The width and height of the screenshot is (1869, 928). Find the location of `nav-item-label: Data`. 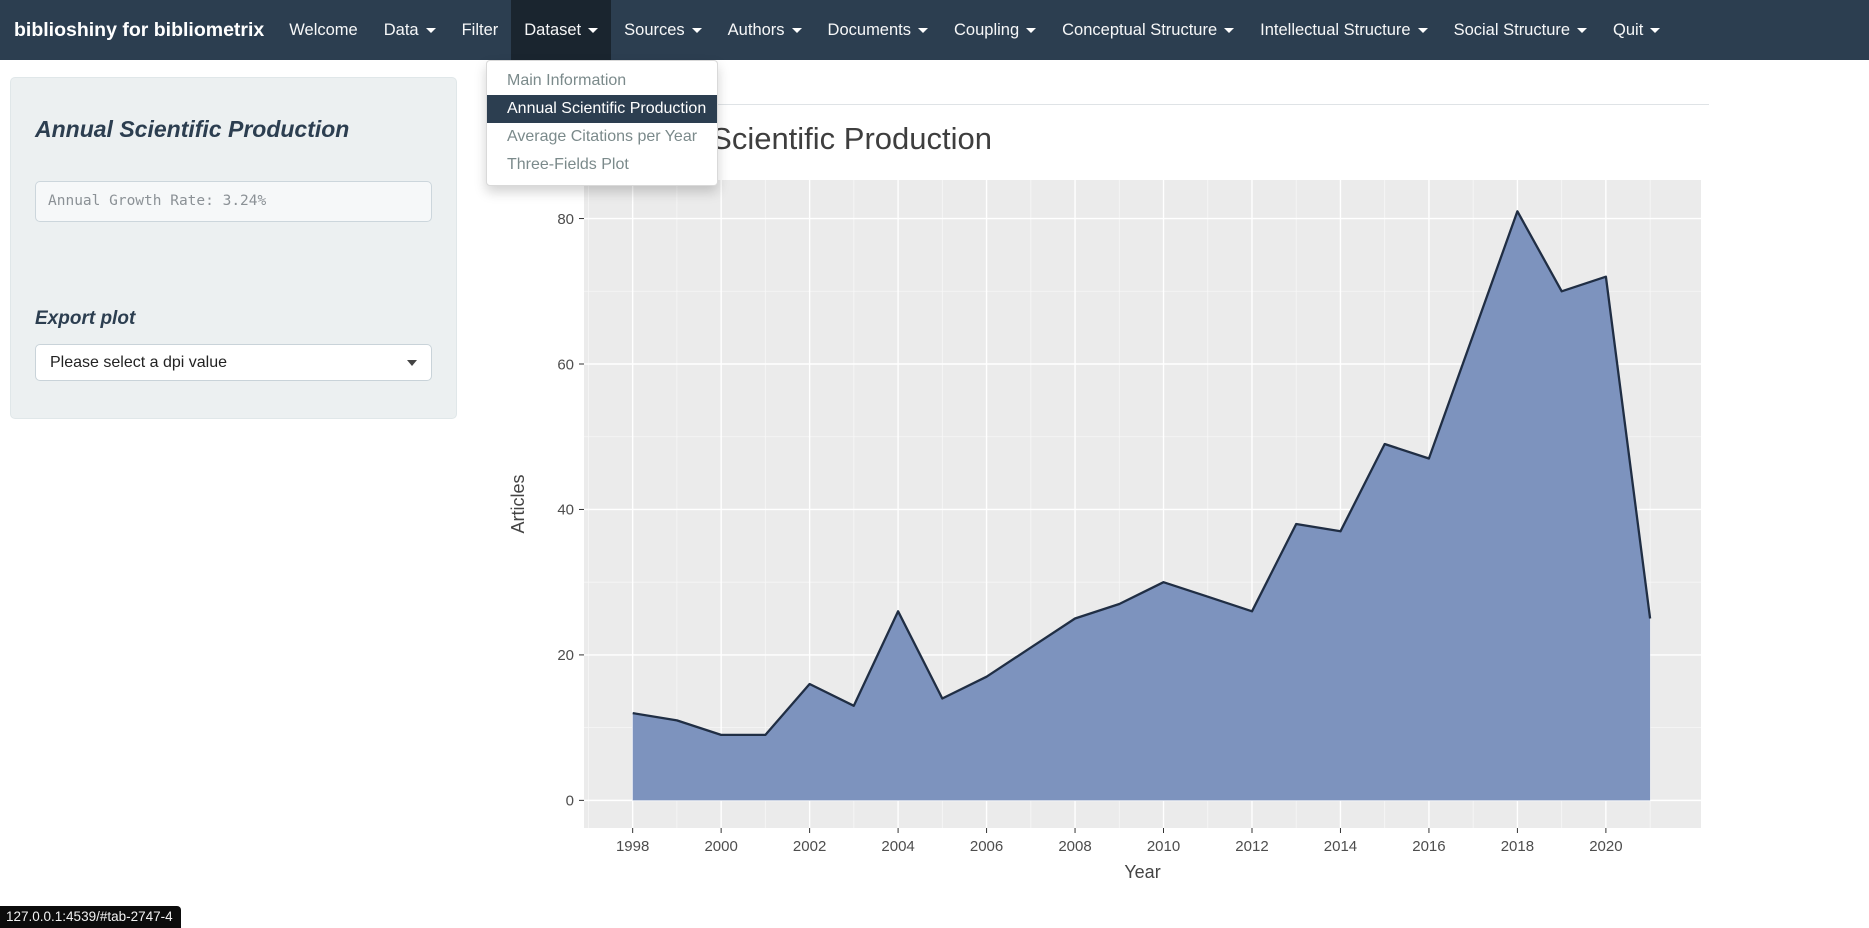

nav-item-label: Data is located at coordinates (401, 30).